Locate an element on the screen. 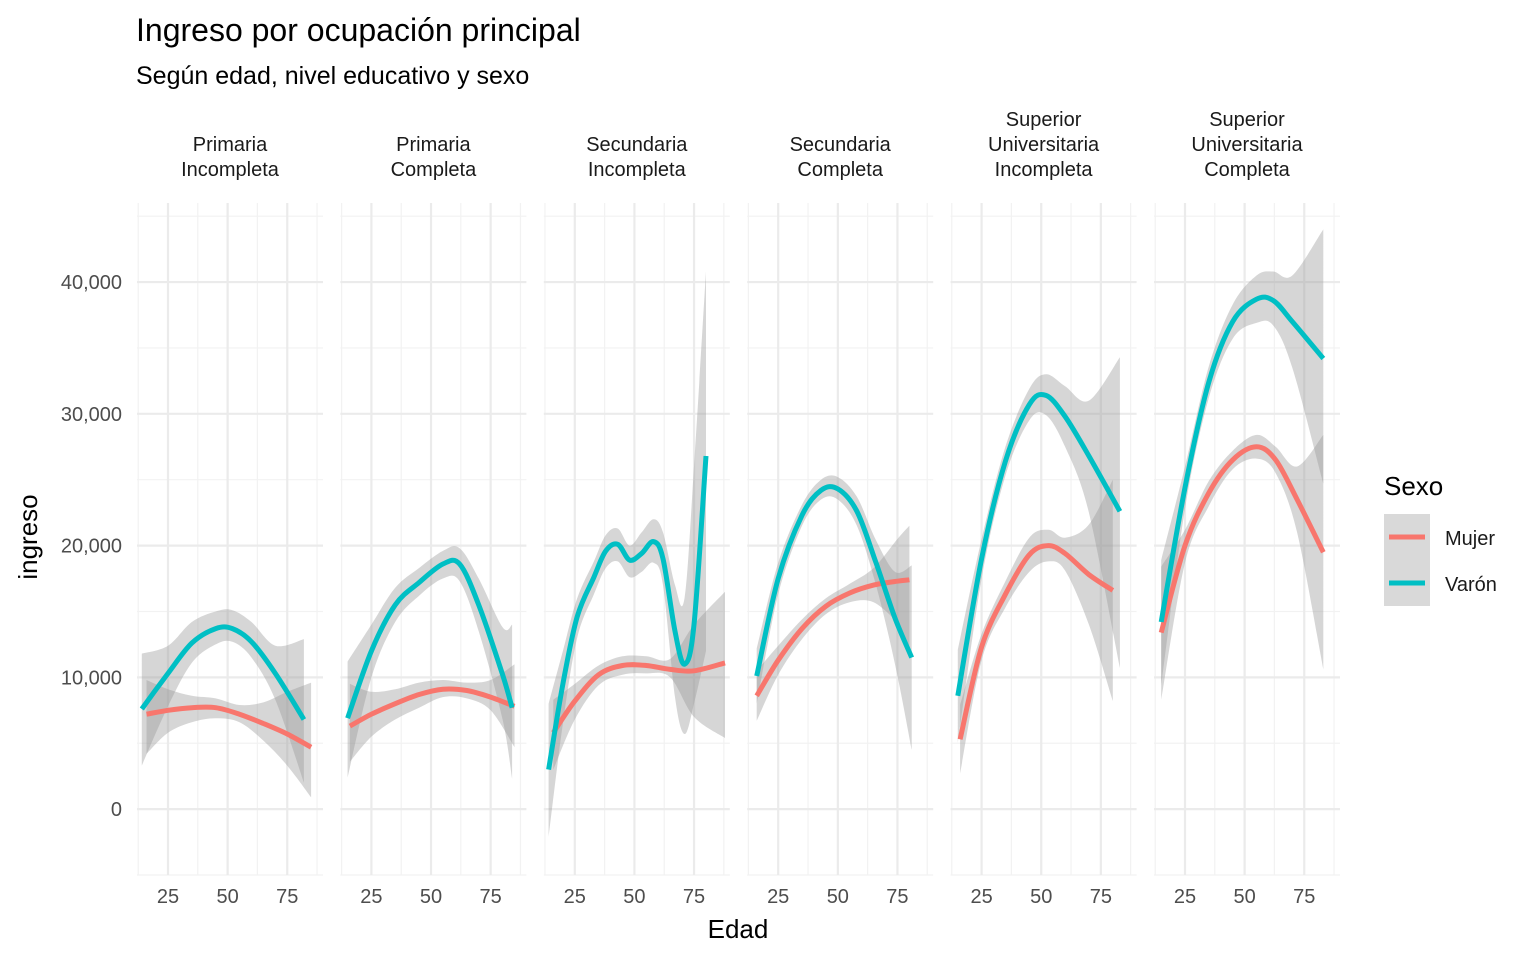  x-axis-title: Edad is located at coordinates (738, 929).